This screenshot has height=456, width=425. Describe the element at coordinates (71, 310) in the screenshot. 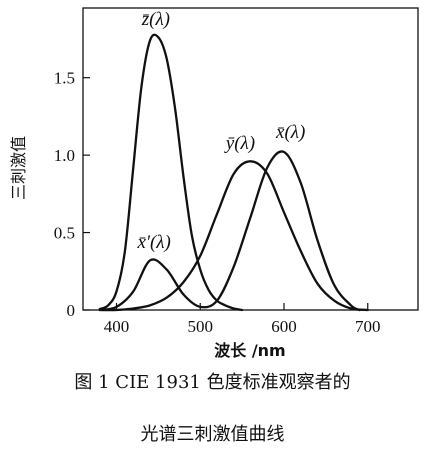

I see `y-tick-label: 0` at that location.